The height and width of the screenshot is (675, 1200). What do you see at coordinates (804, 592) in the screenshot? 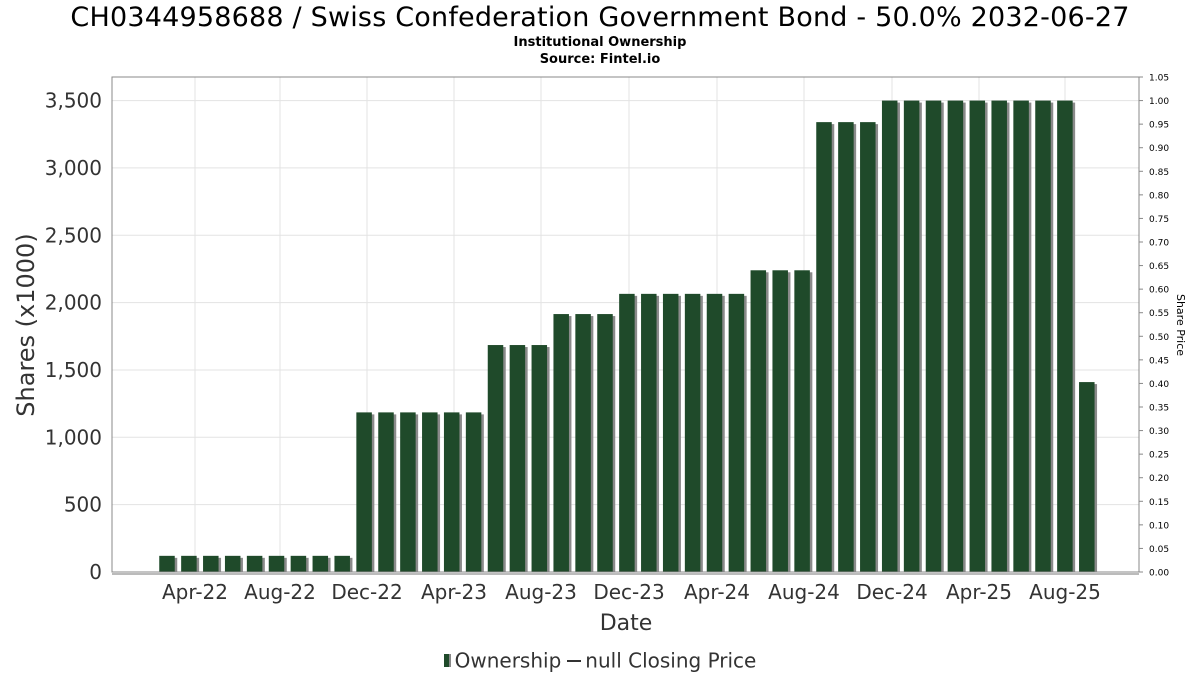
I see `x-tick-label: Aug-24` at bounding box center [804, 592].